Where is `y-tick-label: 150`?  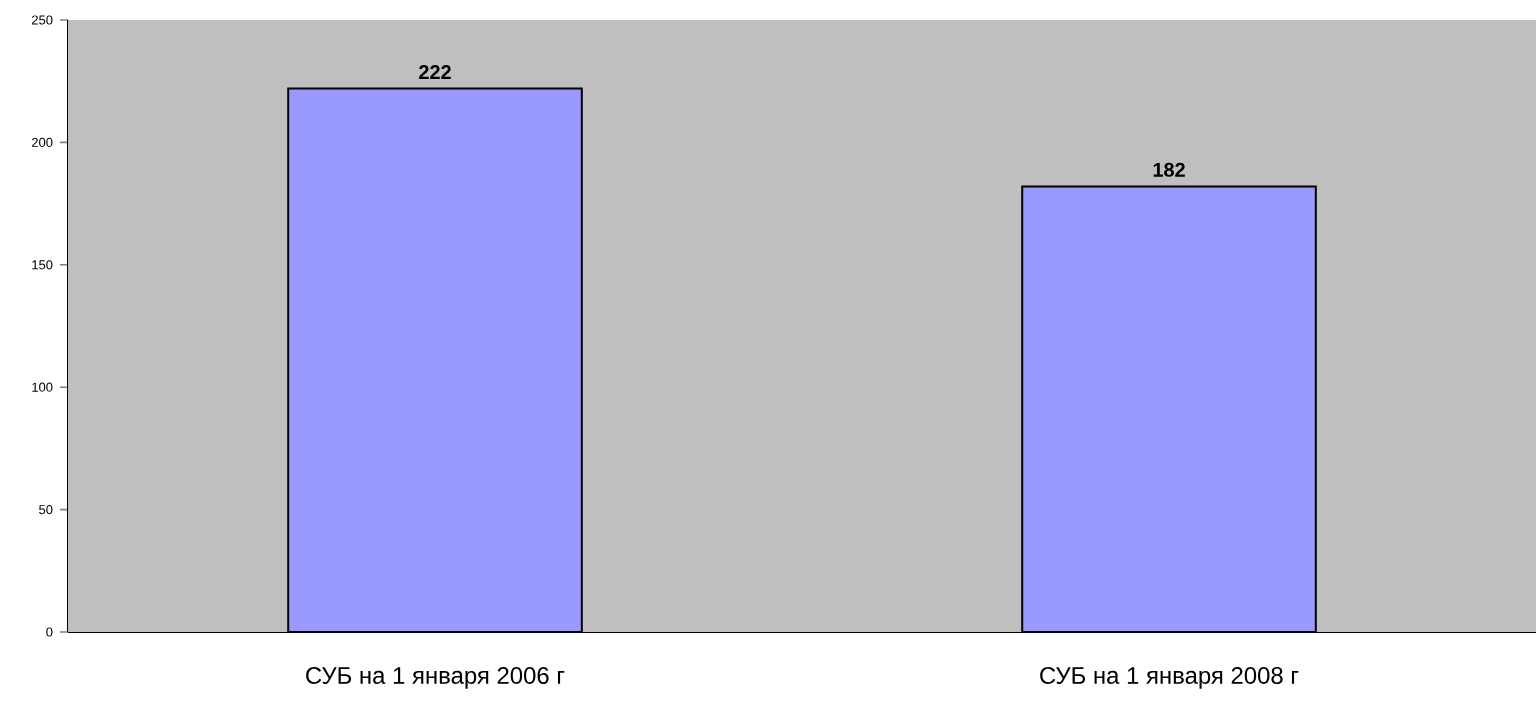 y-tick-label: 150 is located at coordinates (42, 265).